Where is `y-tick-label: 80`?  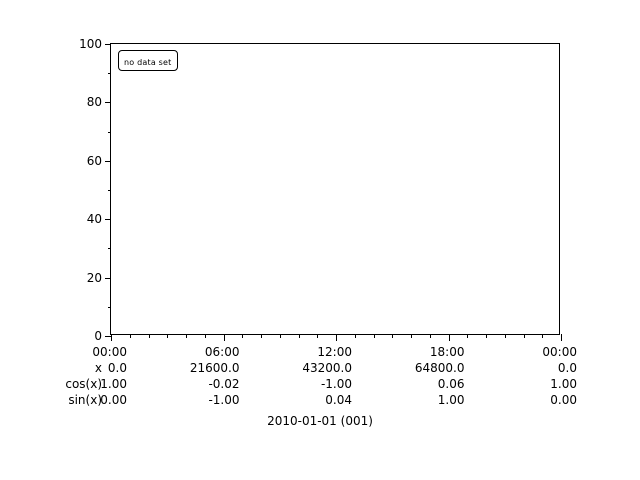
y-tick-label: 80 is located at coordinates (94, 102).